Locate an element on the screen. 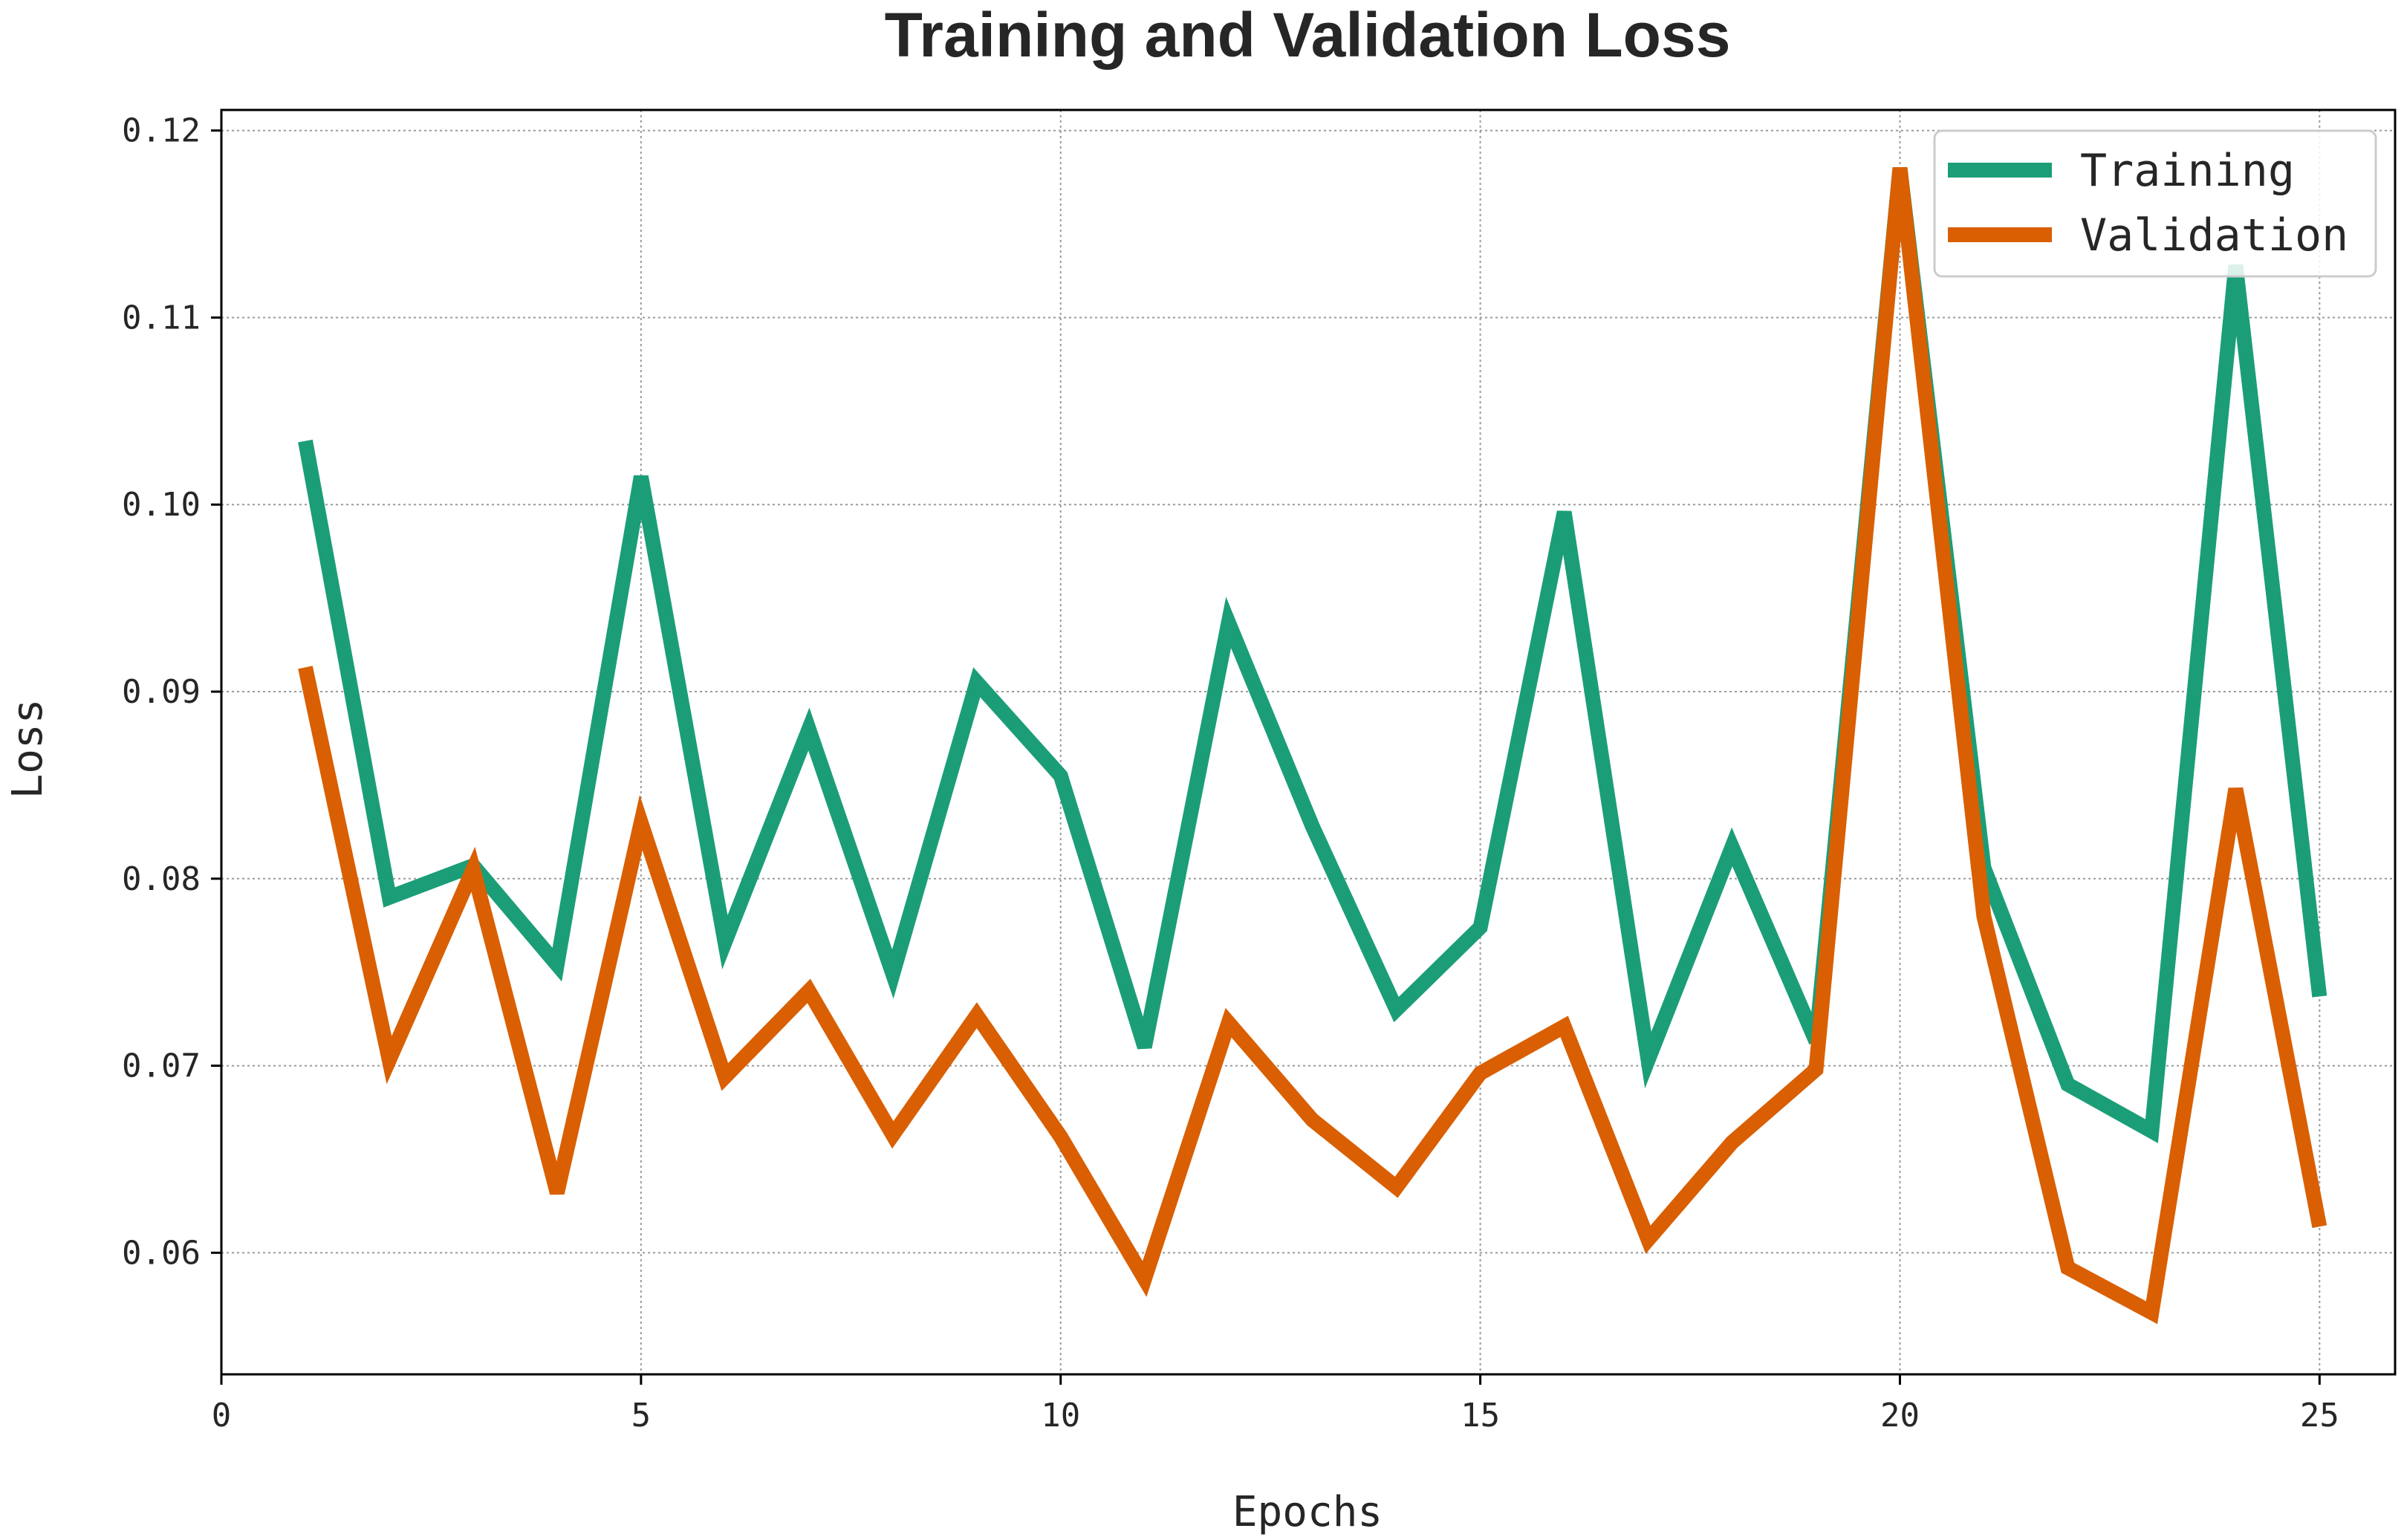  x-tick-label: 25 is located at coordinates (2319, 1416).